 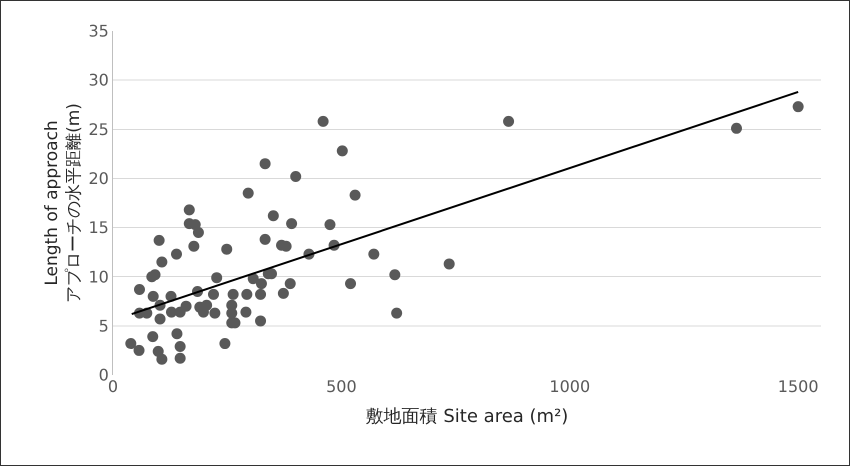 I want to click on x-tick-label: 1500, so click(x=798, y=386).